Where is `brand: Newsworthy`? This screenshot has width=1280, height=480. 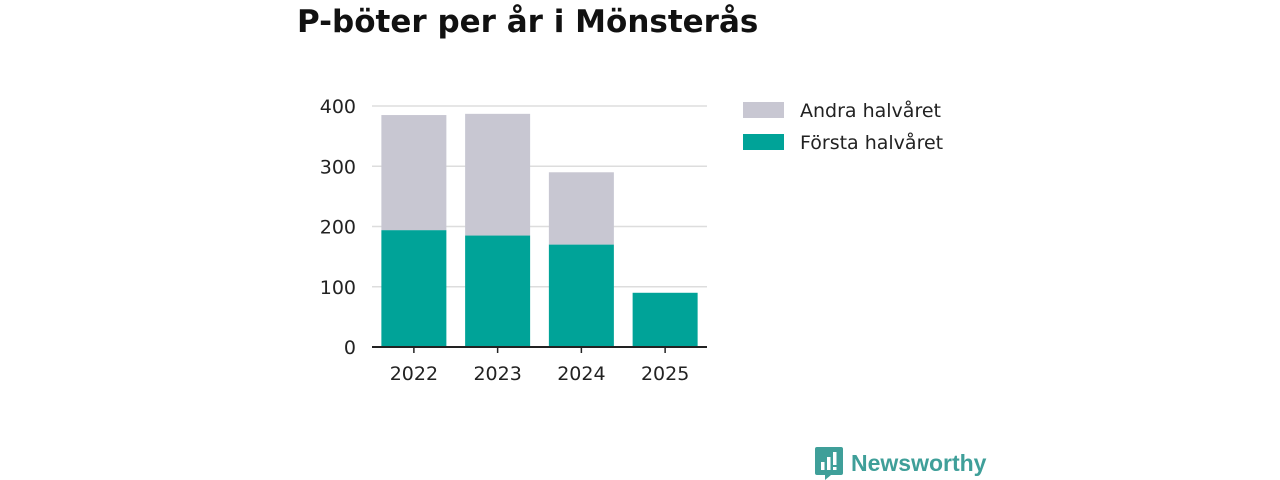
brand: Newsworthy is located at coordinates (900, 463).